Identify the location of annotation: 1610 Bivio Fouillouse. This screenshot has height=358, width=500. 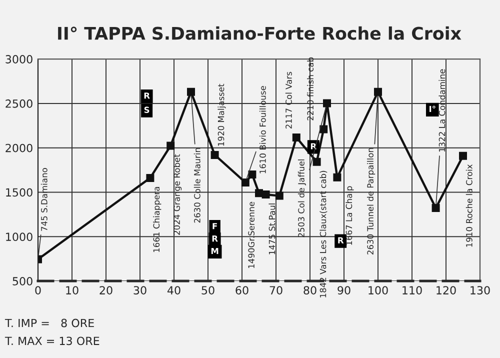
(262, 130).